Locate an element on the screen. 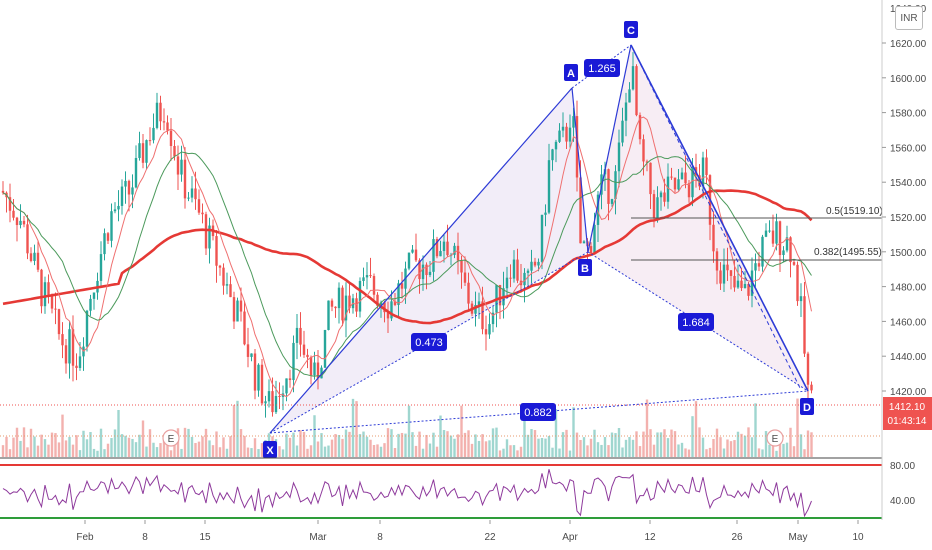 This screenshot has width=932, height=550. rsi-tick-40: 40.00 is located at coordinates (902, 501).